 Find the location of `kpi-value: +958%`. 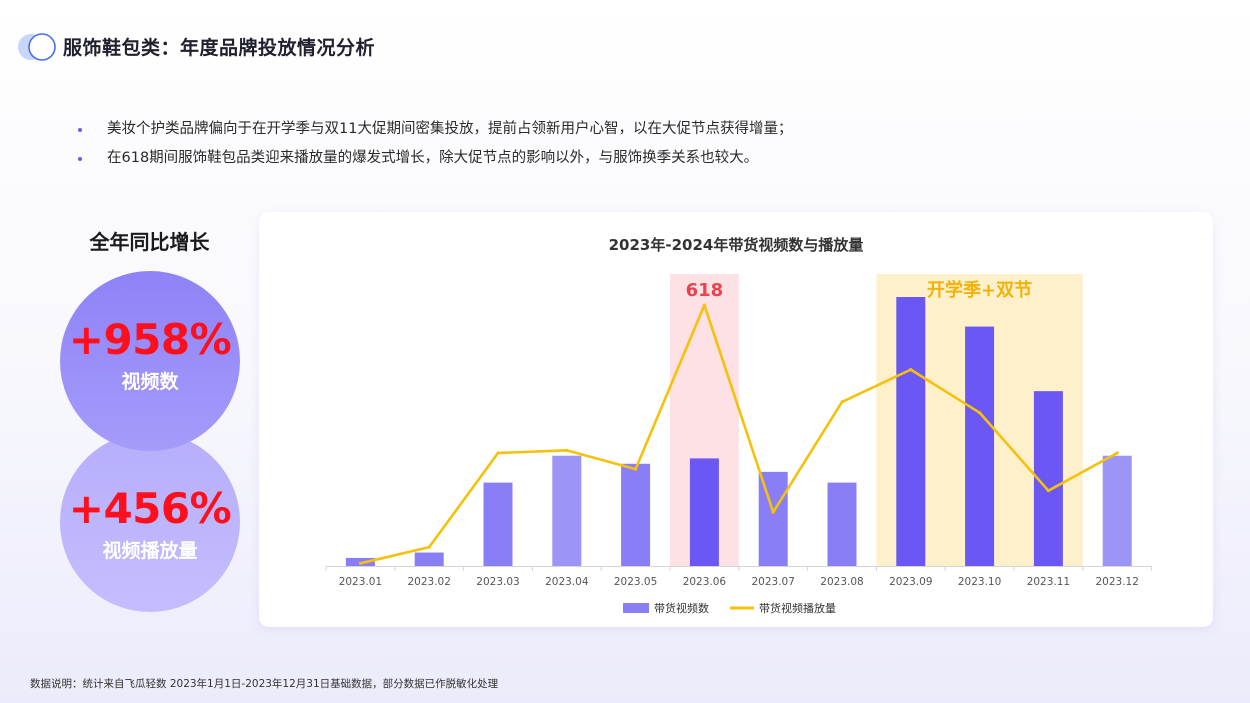

kpi-value: +958% is located at coordinates (150, 339).